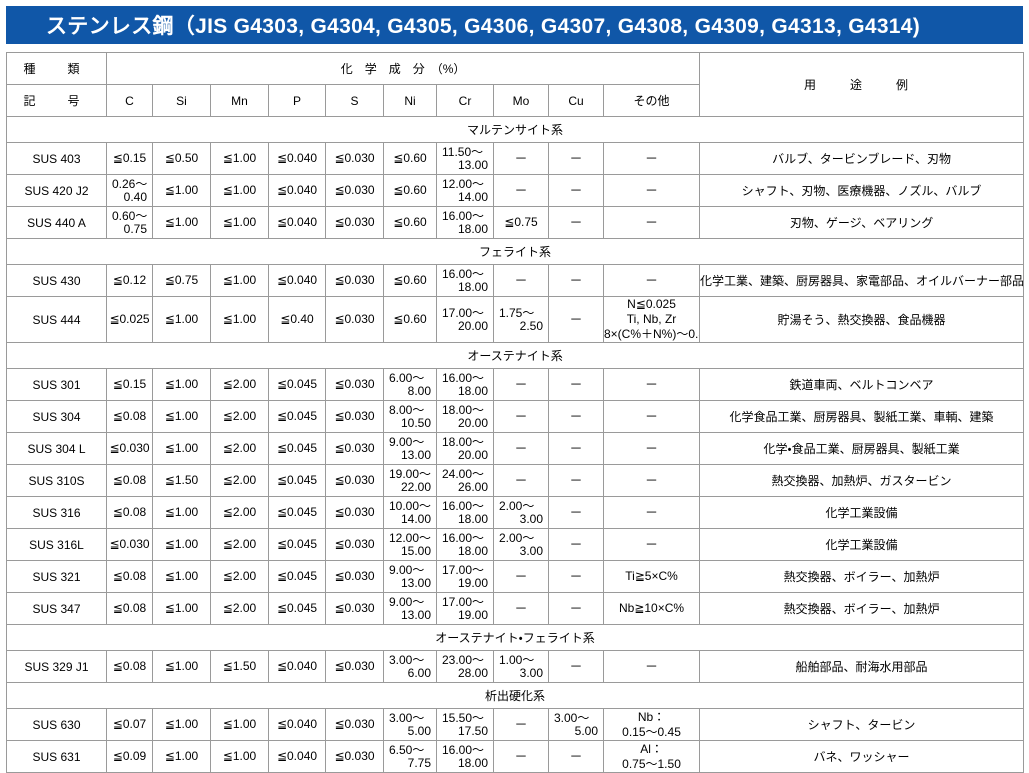 Image resolution: width=1029 pixels, height=773 pixels. What do you see at coordinates (515, 355) in the screenshot?
I see `section-title: オーステナイト系` at bounding box center [515, 355].